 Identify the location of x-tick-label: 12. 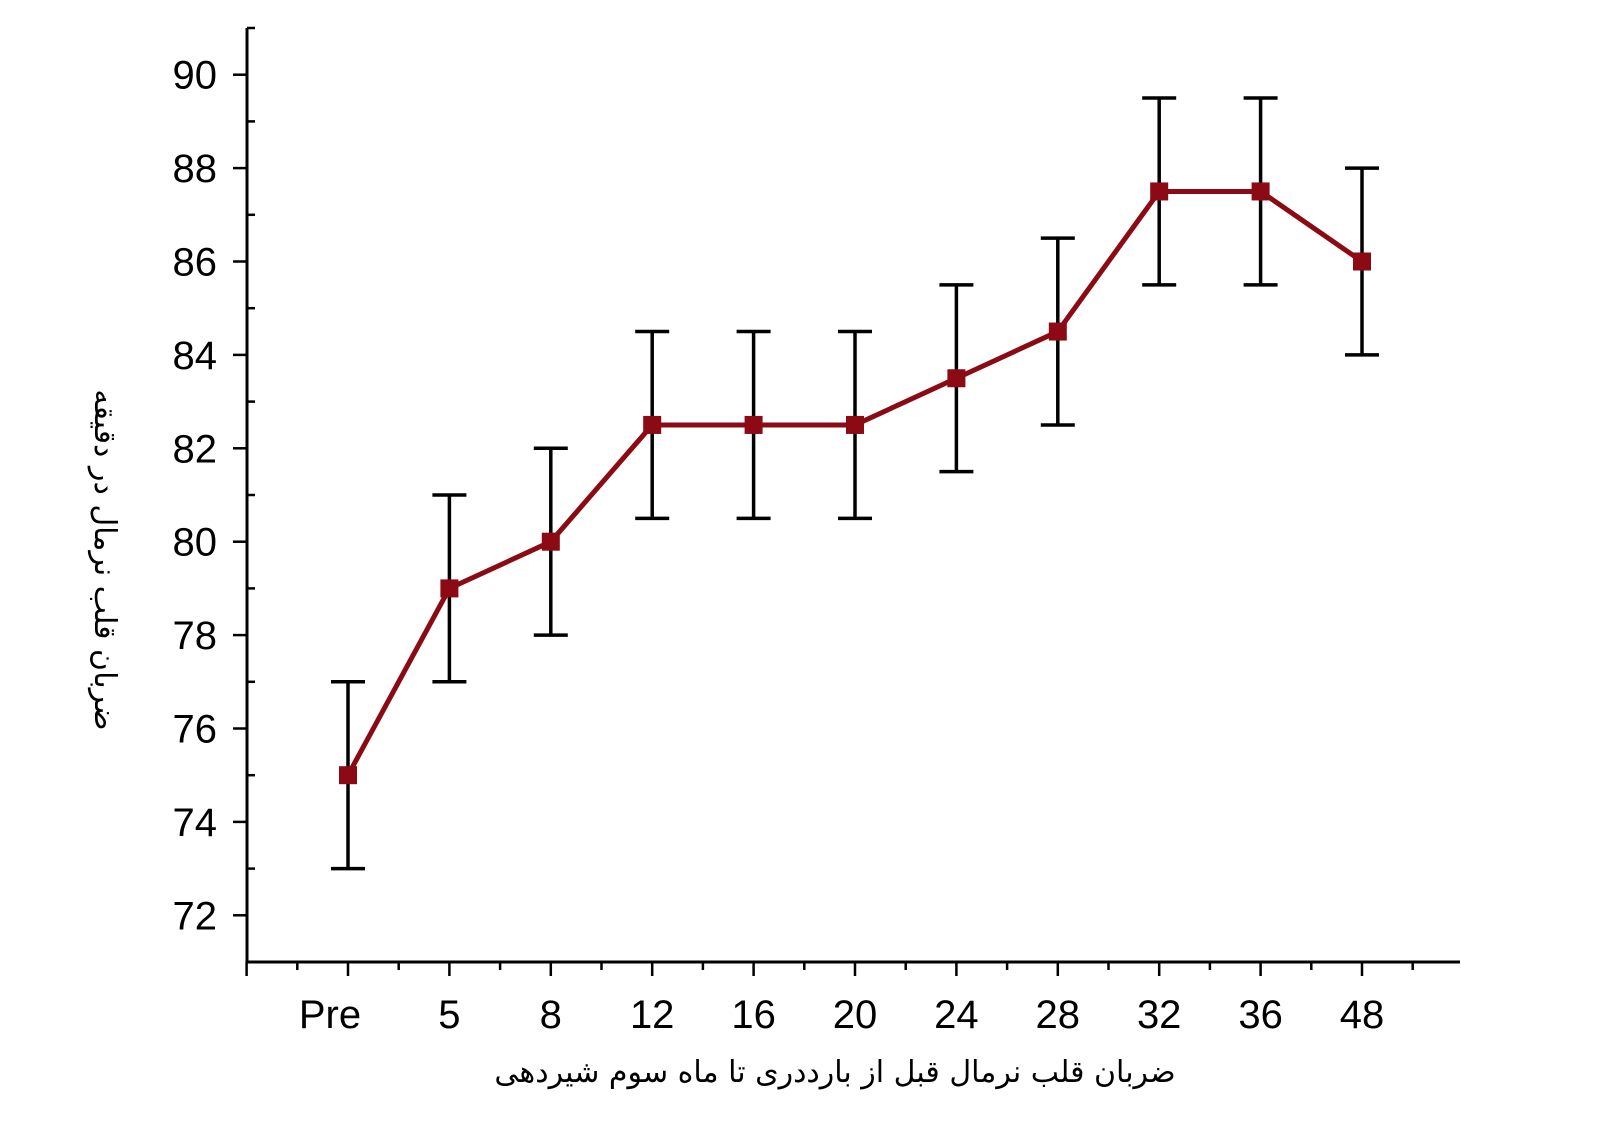
(652, 1015).